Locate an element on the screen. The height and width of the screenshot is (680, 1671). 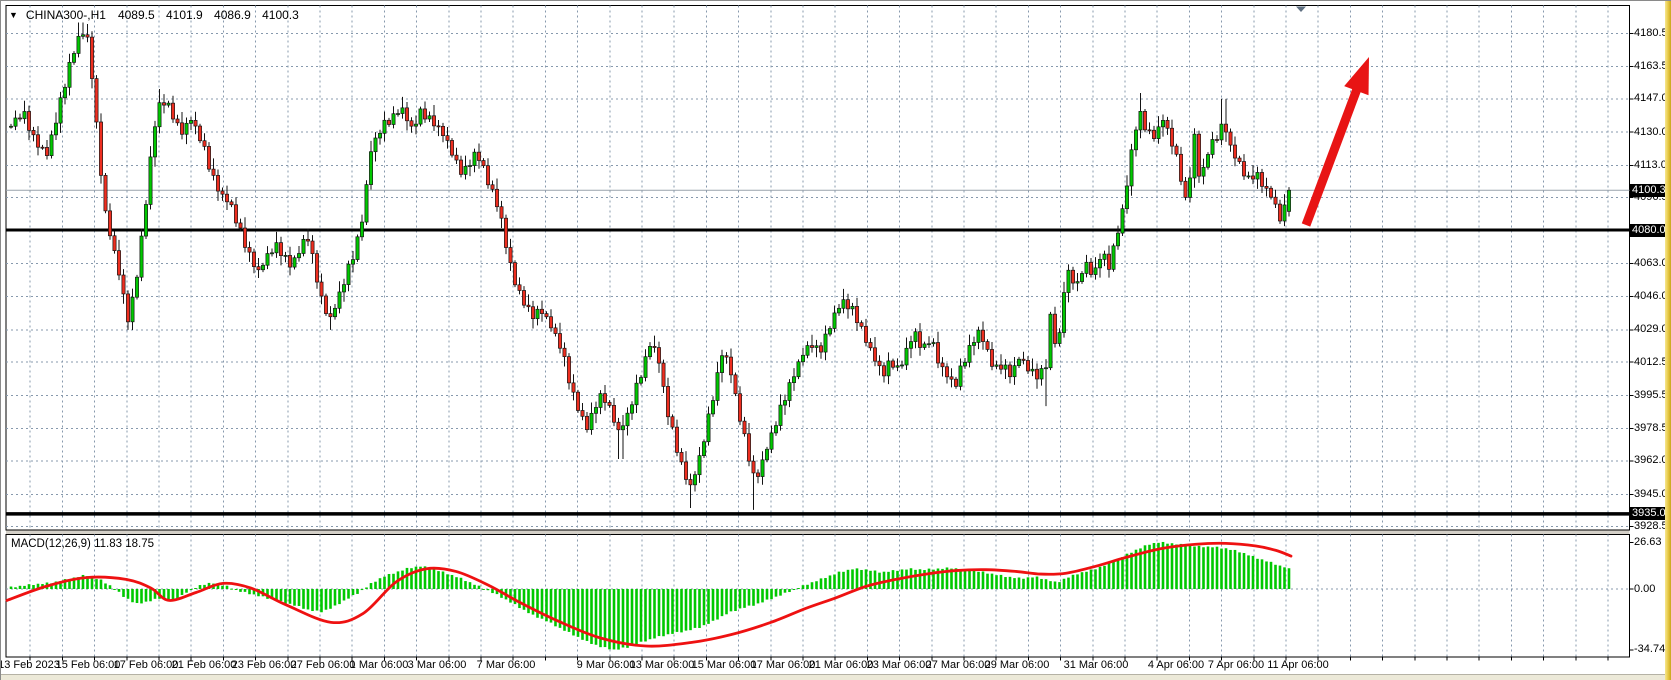
macd-indicator-label: MACD(12,26,9) 11.83 18.75 is located at coordinates (82, 550).